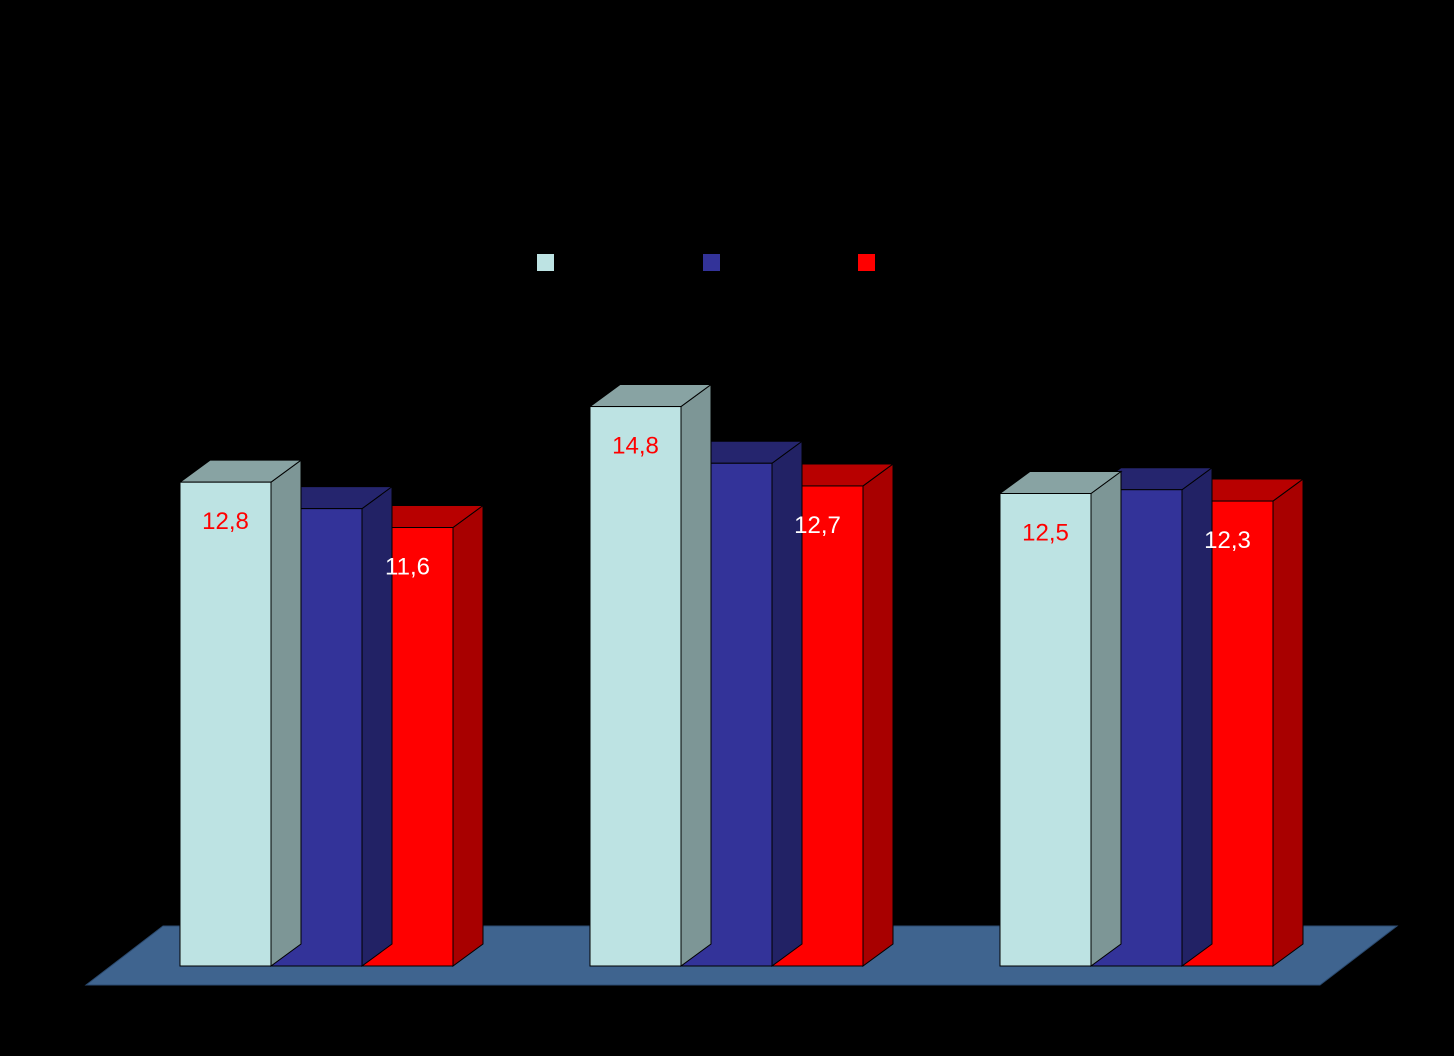  What do you see at coordinates (225, 724) in the screenshot?
I see `bar-c1-s1` at bounding box center [225, 724].